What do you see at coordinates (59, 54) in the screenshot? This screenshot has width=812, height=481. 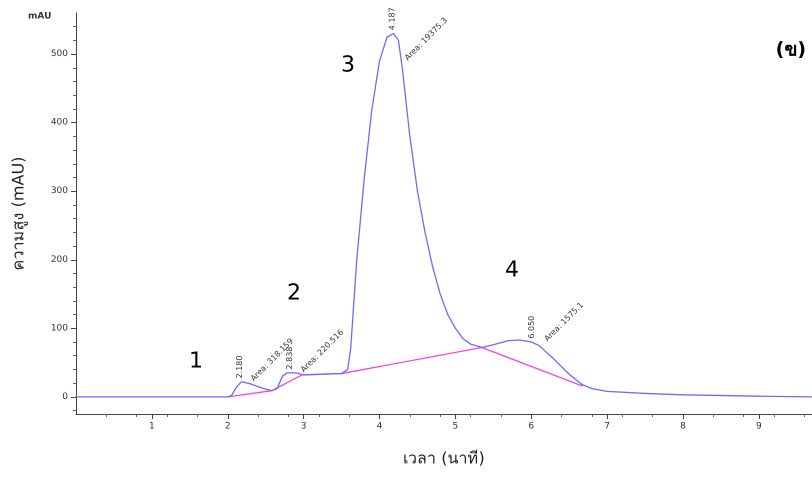 I see `y-tick-label: 500` at bounding box center [59, 54].